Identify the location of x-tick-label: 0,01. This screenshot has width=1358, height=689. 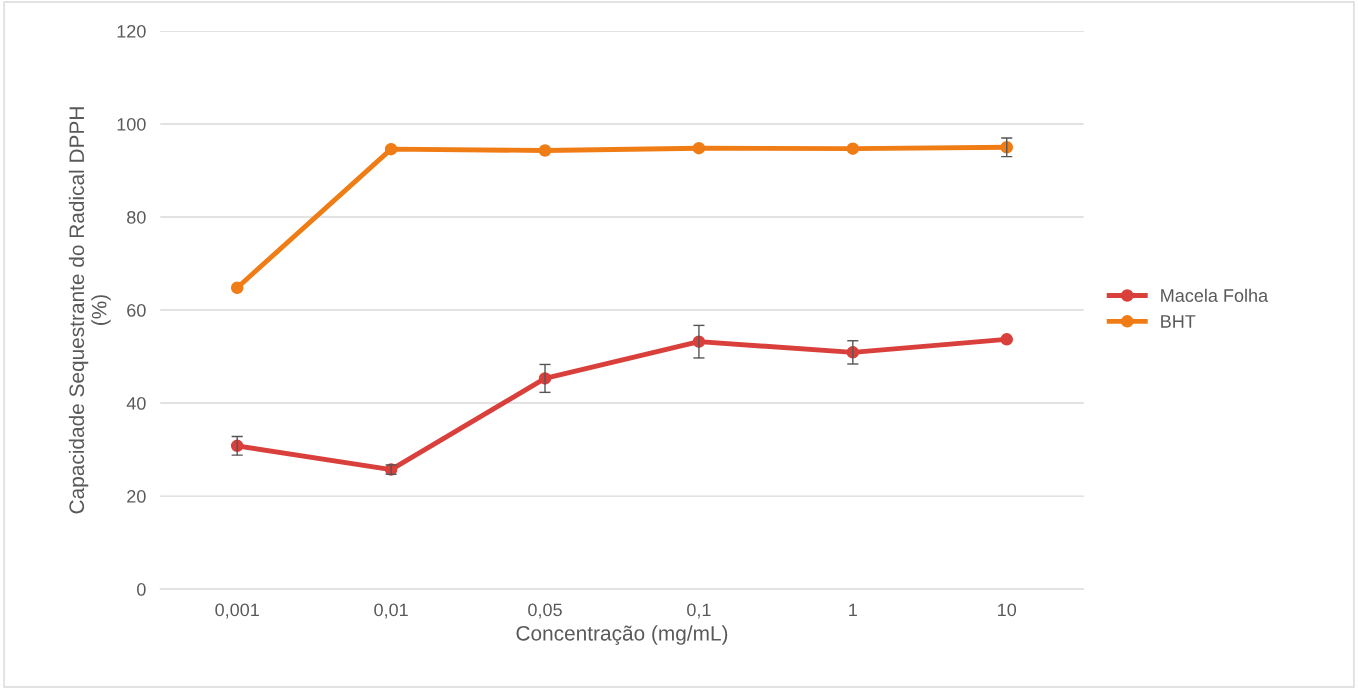
(391, 611).